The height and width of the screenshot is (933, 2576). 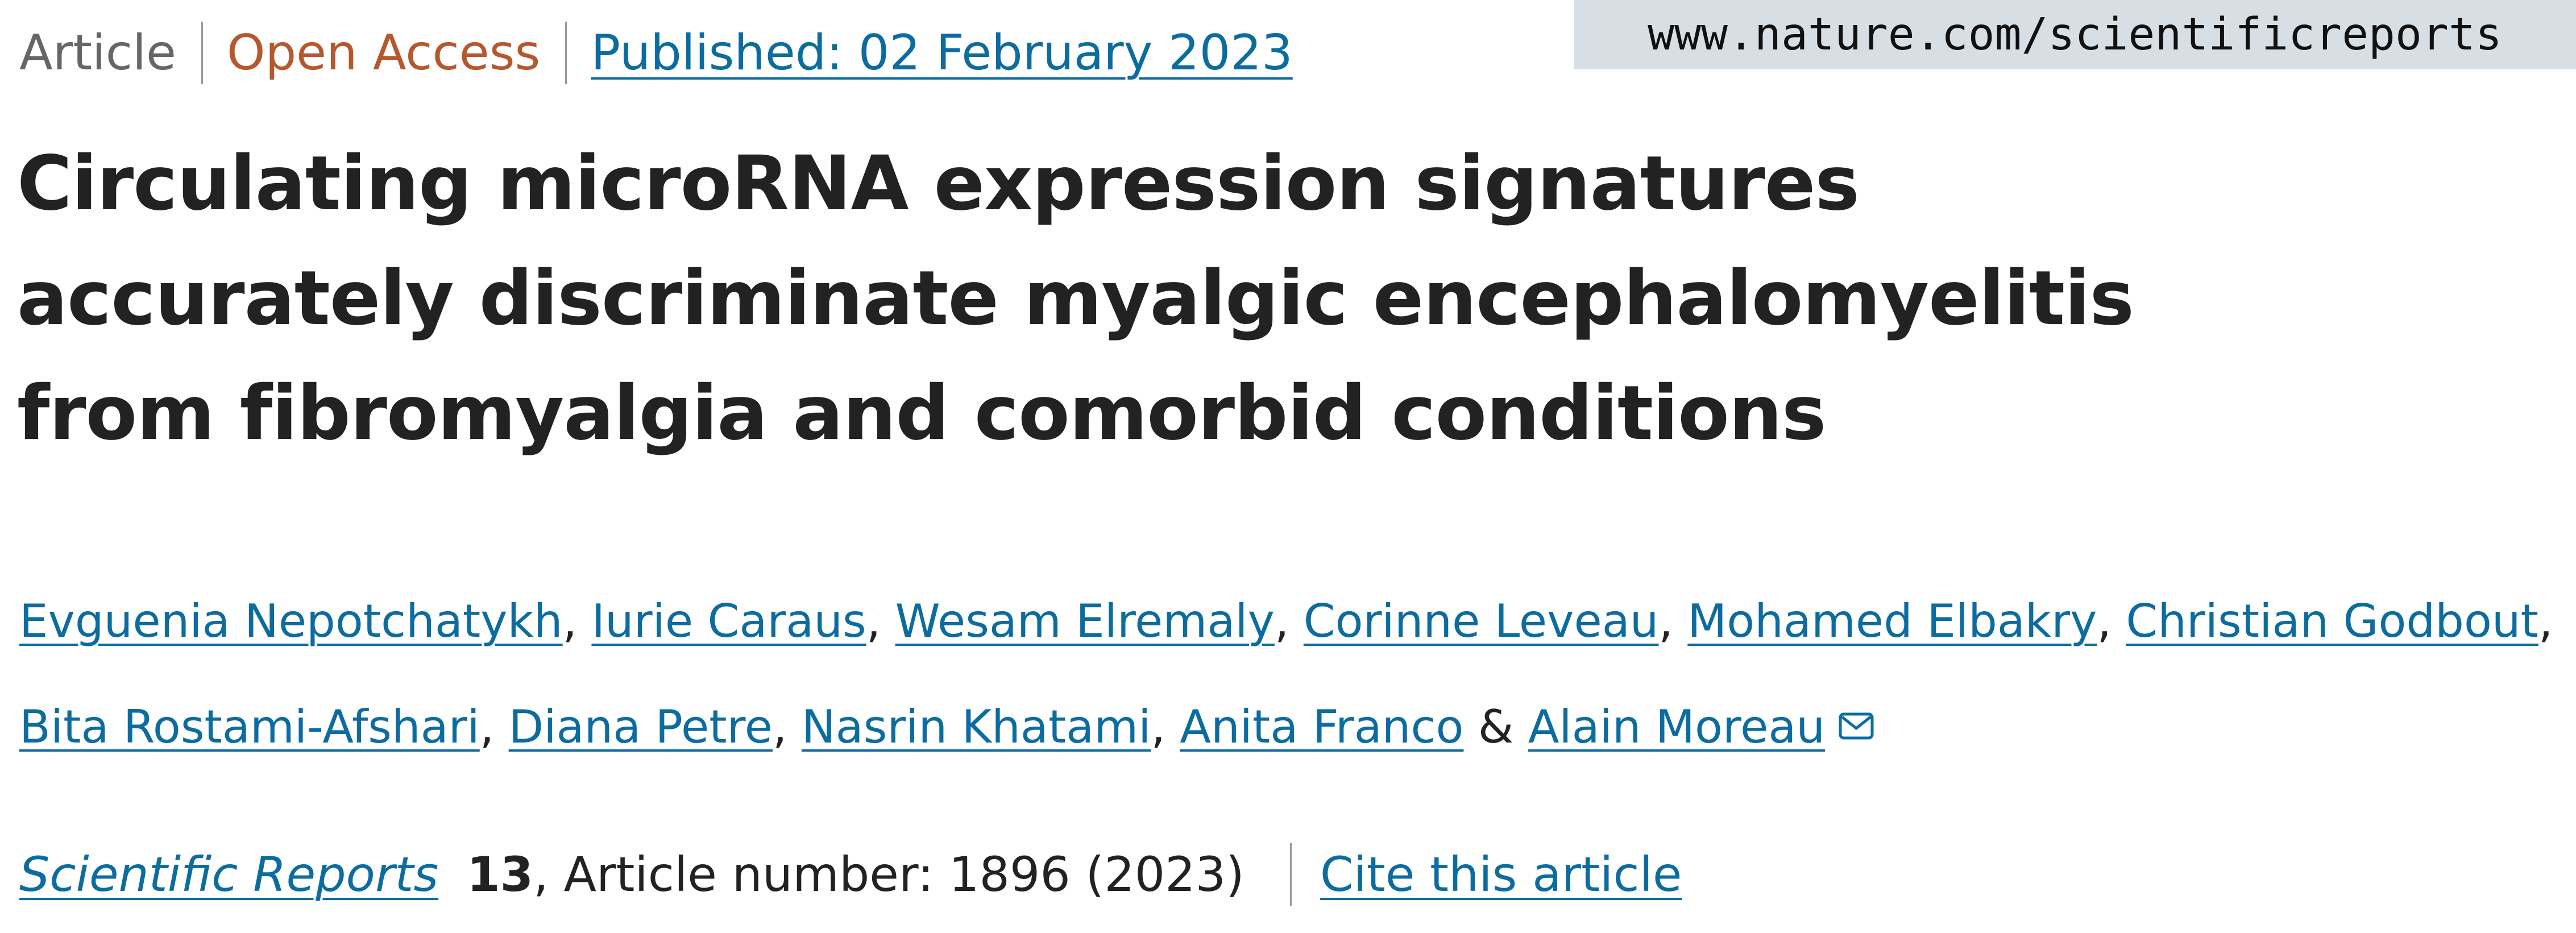 I want to click on cite-this-article-link: Cite this article, so click(x=1501, y=874).